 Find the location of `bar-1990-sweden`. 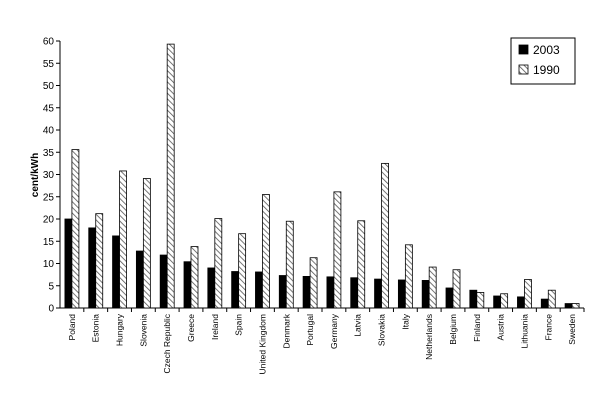

bar-1990-sweden is located at coordinates (575, 306).